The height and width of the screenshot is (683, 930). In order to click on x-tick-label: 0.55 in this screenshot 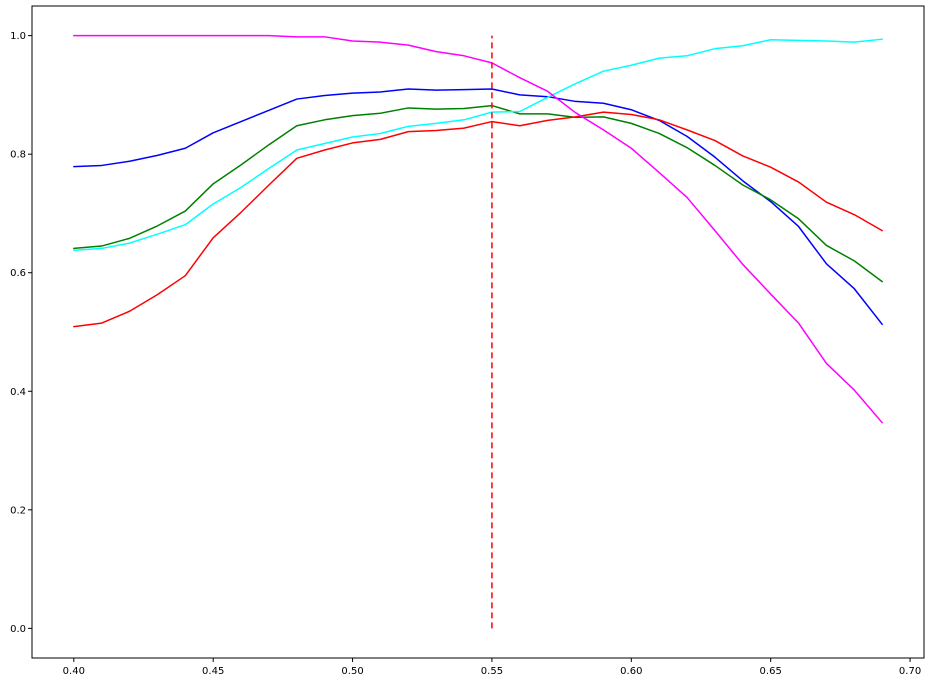, I will do `click(492, 671)`.